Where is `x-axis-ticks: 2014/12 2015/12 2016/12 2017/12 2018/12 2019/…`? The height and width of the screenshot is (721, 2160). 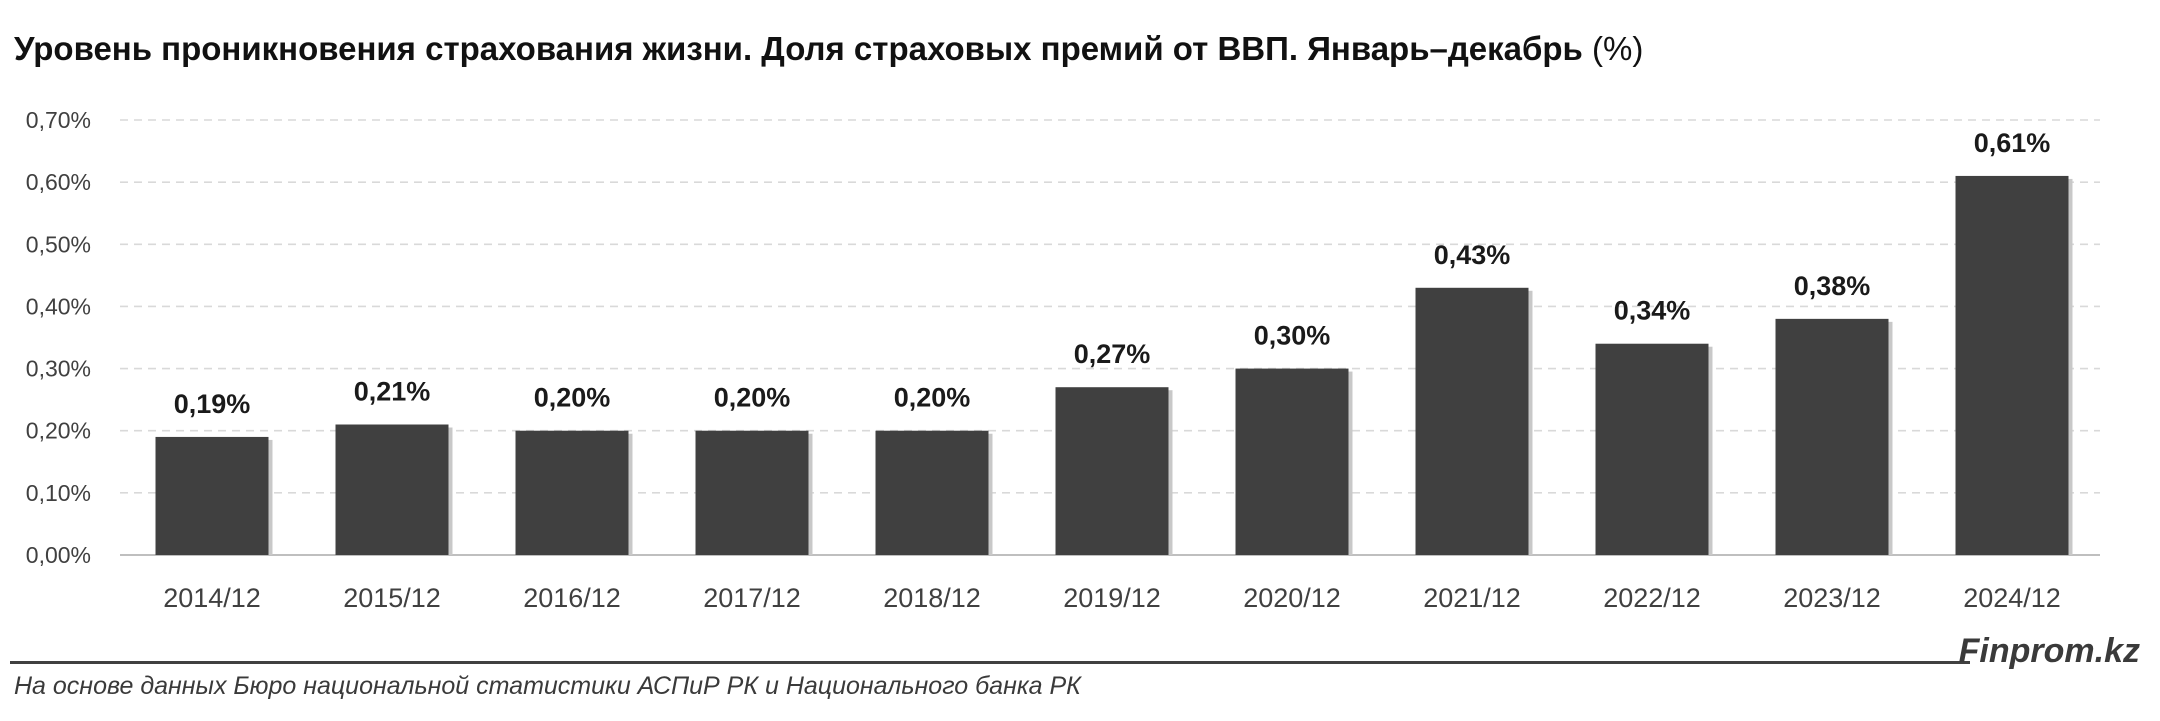
x-axis-ticks: 2014/12 2015/12 2016/12 2017/12 2018/12 2019/… is located at coordinates (1112, 598).